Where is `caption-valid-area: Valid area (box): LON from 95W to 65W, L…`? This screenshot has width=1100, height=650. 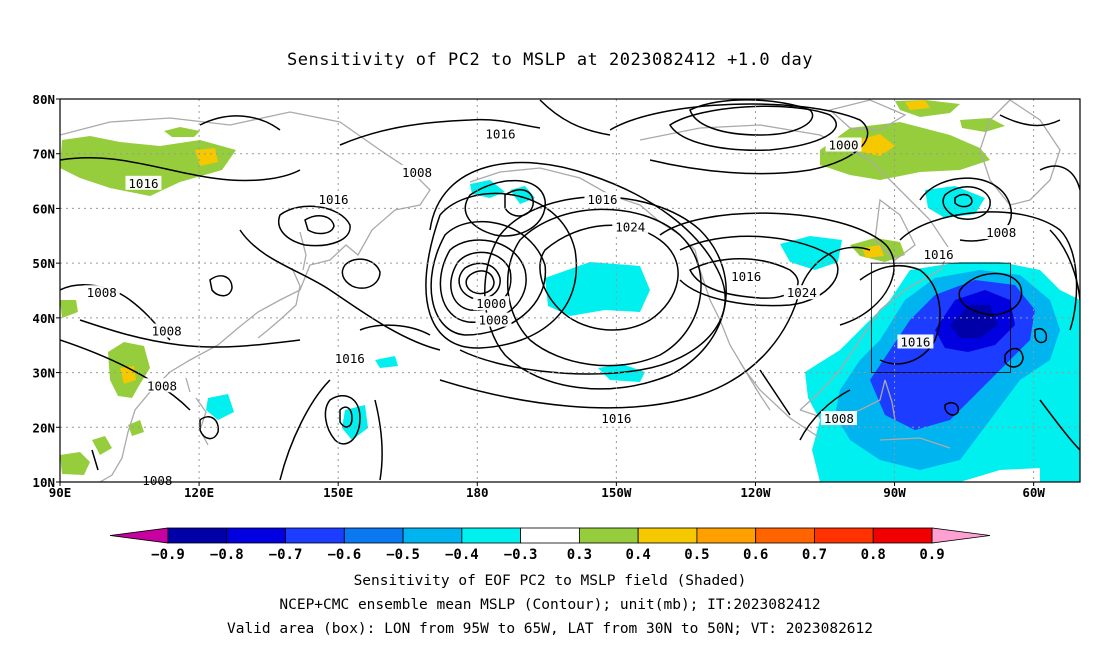
caption-valid-area: Valid area (box): LON from 95W to 65W, L… is located at coordinates (549, 629).